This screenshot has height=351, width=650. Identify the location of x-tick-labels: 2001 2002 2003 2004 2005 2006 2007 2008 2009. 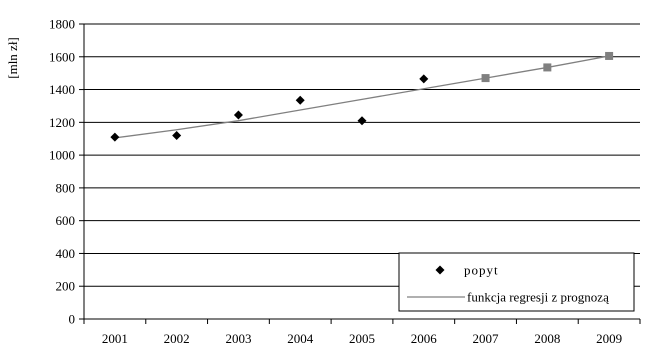
(362, 338).